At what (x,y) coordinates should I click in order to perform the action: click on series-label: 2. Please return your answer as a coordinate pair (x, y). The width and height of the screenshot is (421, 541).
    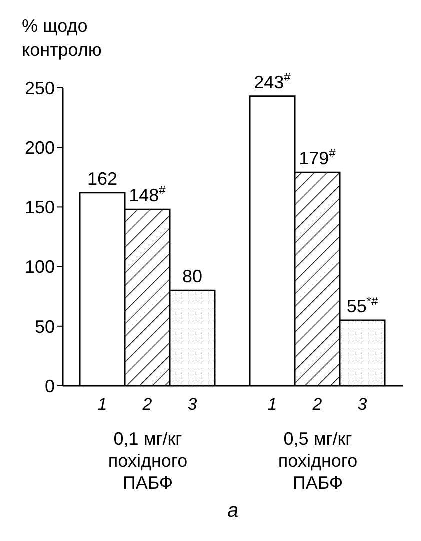
    Looking at the image, I should click on (147, 404).